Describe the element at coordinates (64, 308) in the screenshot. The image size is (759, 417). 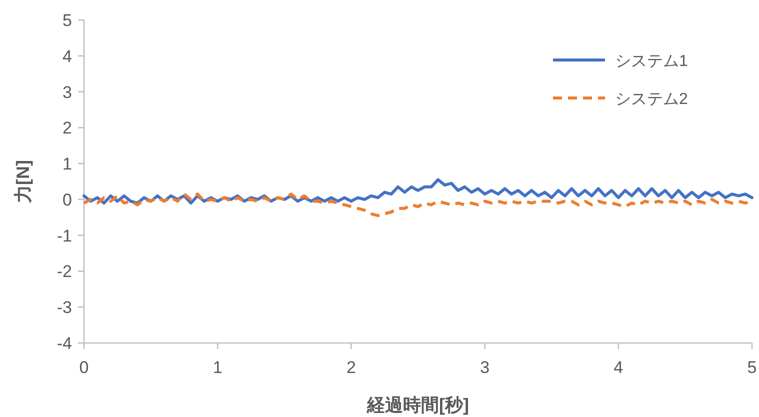
I see `y-tick-label: -3` at that location.